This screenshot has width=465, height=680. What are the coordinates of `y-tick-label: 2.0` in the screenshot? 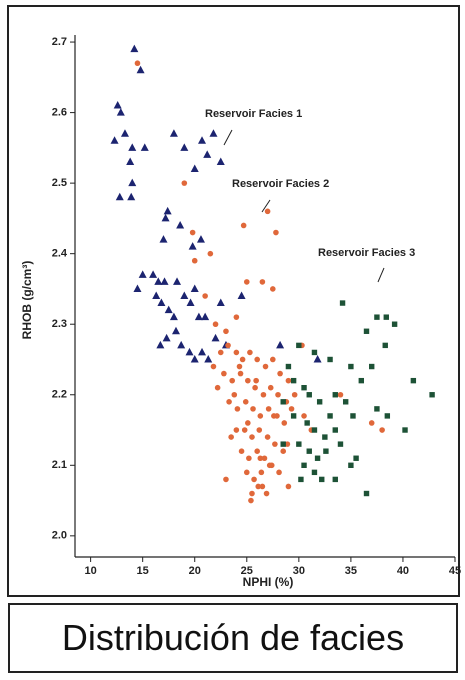 It's located at (59, 536).